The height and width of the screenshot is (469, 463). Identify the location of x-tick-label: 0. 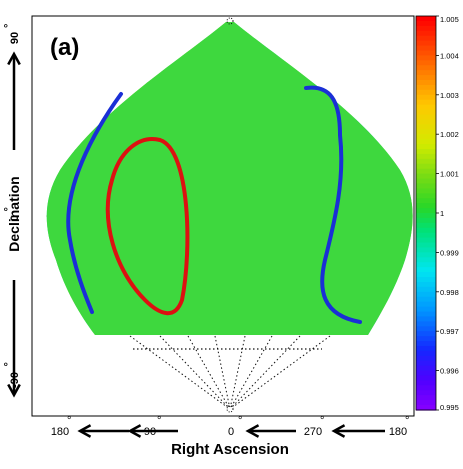
(231, 432).